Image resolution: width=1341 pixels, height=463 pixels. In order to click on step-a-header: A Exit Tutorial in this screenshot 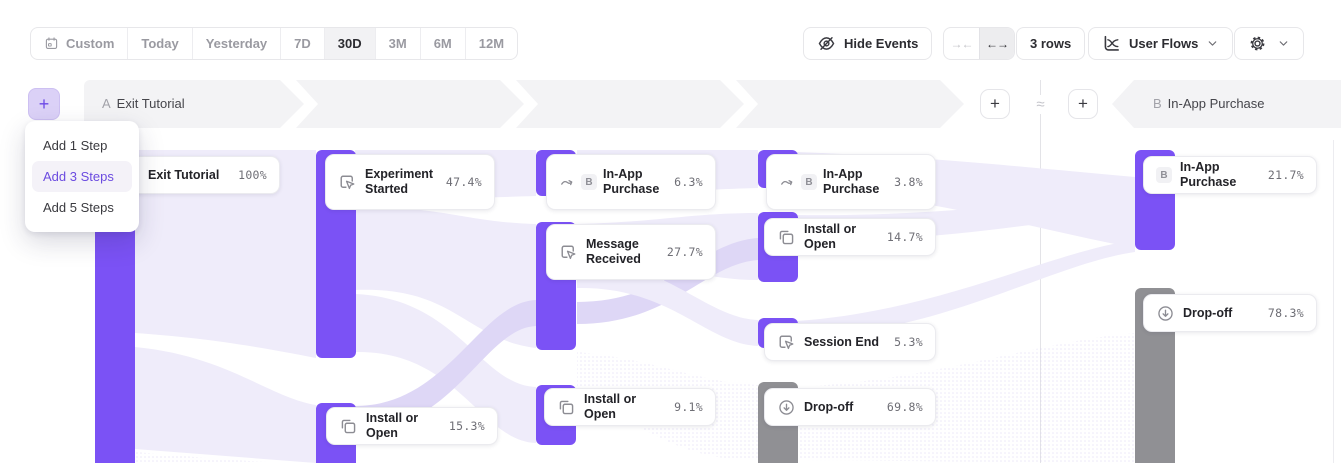, I will do `click(143, 103)`.